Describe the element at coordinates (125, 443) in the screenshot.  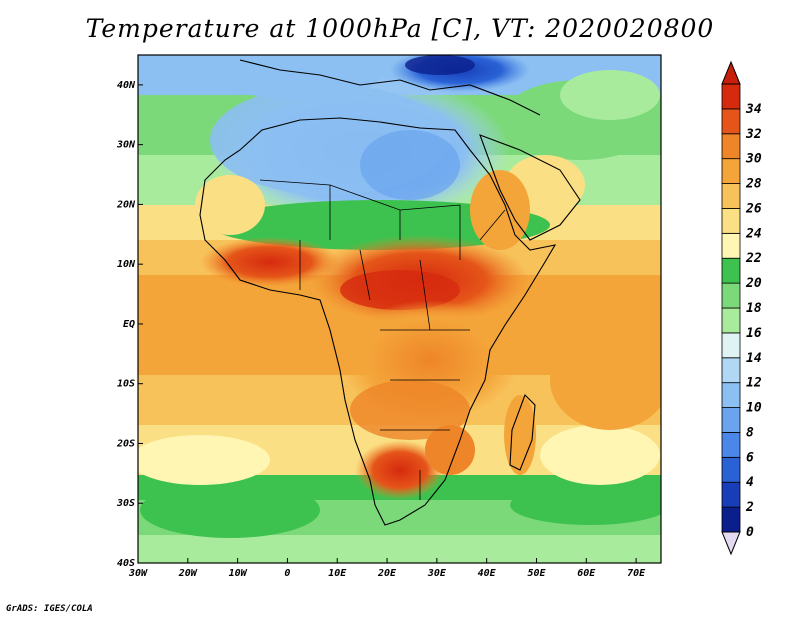
I see `lat-tick-label: 20S` at that location.